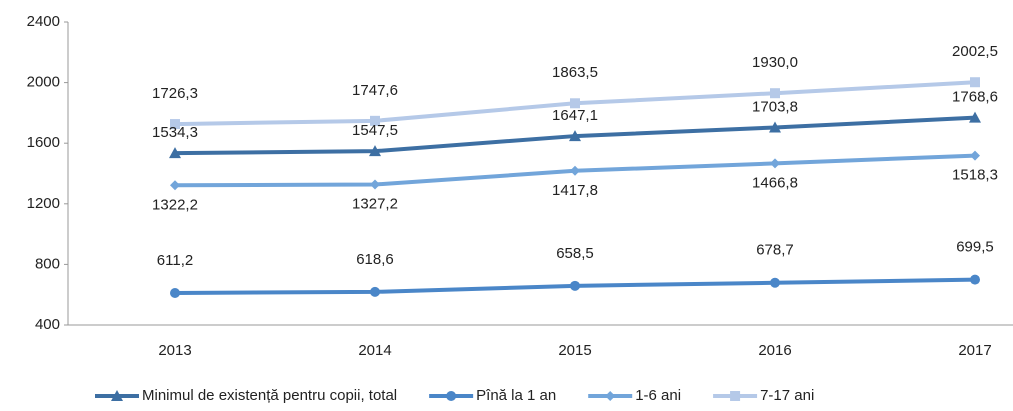  What do you see at coordinates (975, 97) in the screenshot?
I see `data-label: 1768,6` at bounding box center [975, 97].